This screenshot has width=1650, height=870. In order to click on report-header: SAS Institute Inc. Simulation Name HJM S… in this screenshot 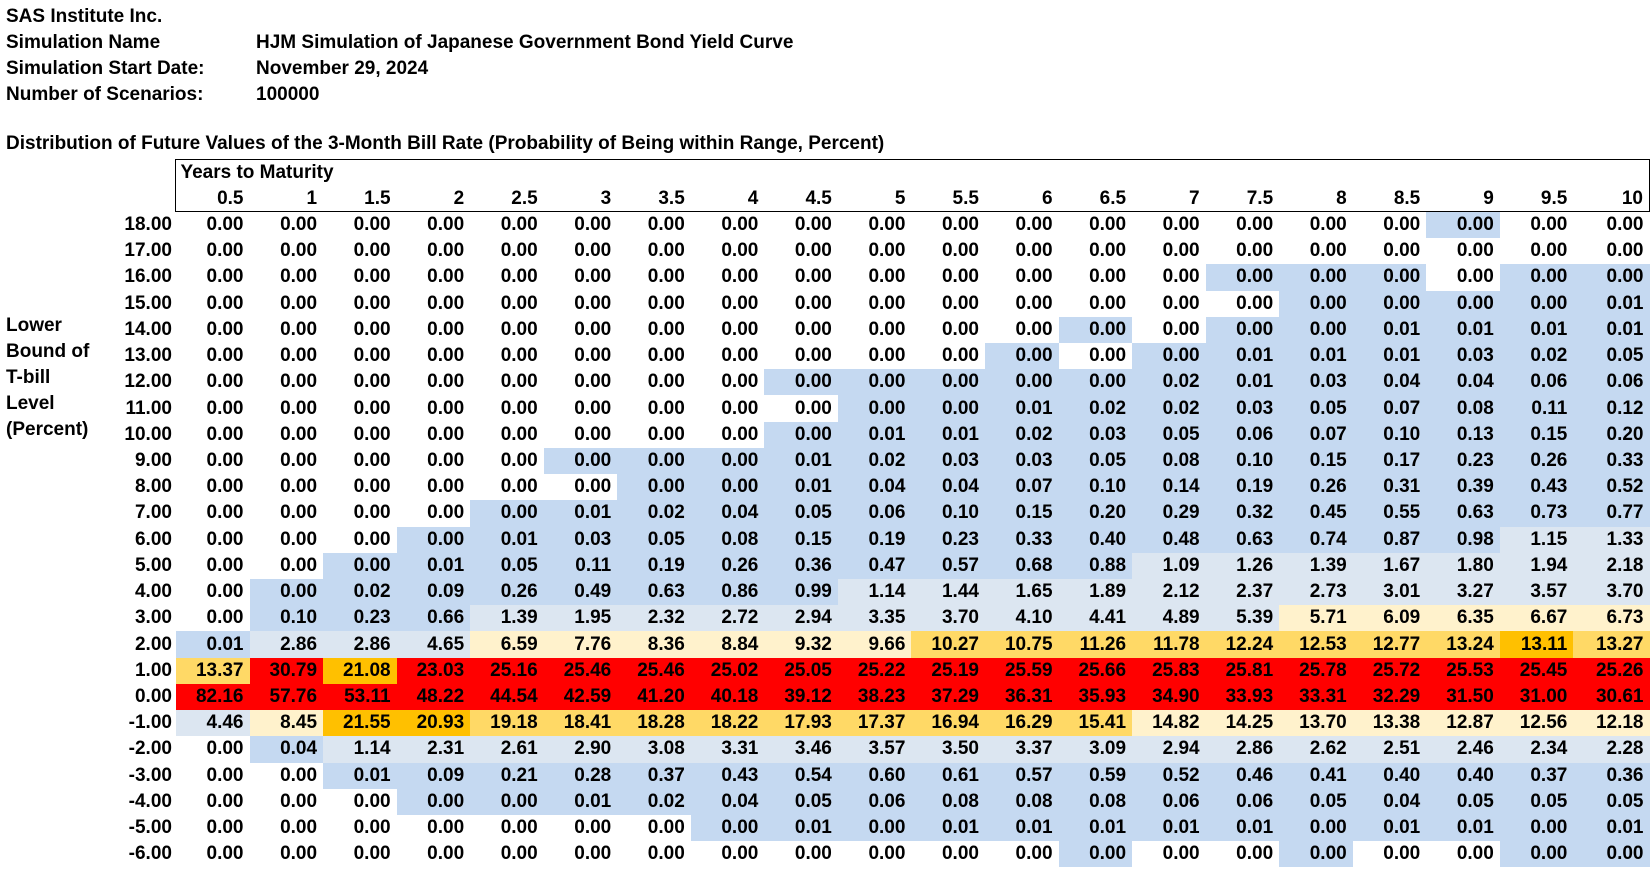, I will do `click(399, 56)`.